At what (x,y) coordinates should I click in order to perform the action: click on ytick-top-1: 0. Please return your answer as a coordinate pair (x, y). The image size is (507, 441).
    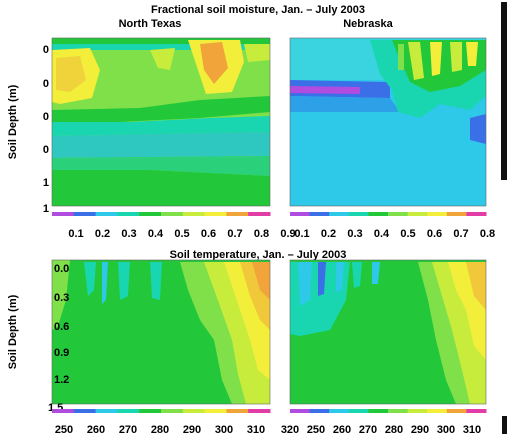
    Looking at the image, I should click on (46, 84).